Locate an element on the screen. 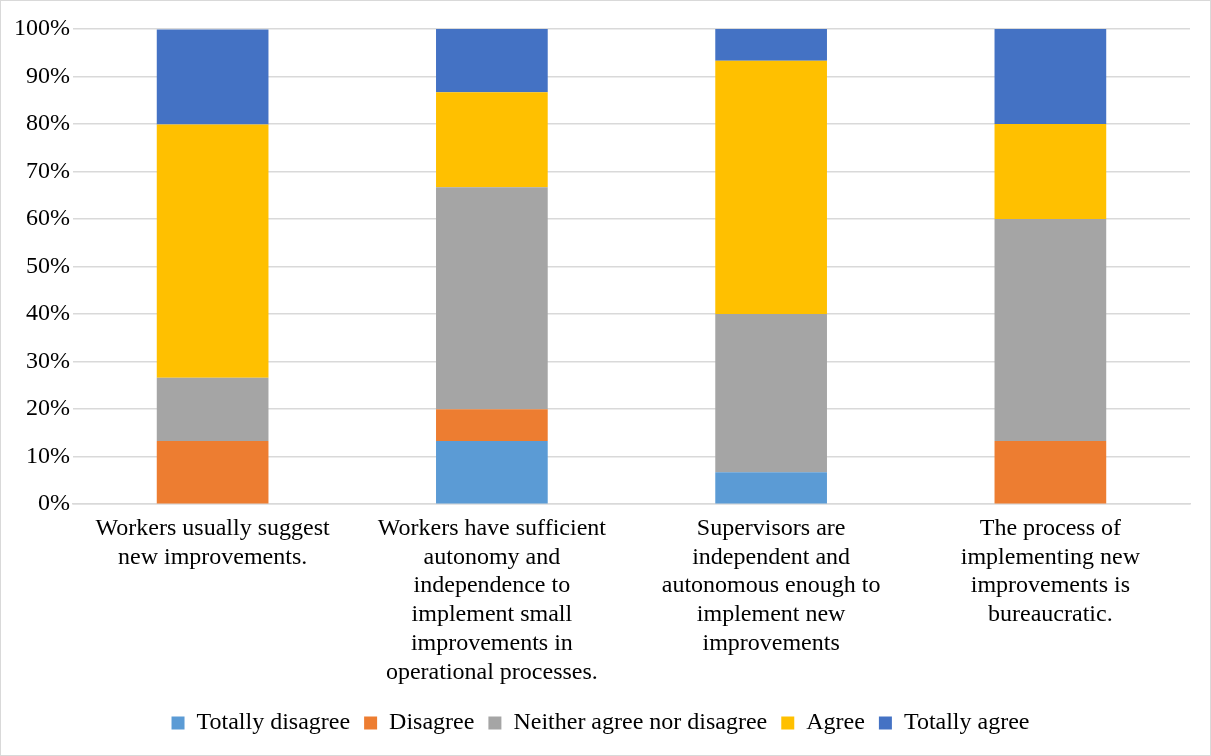  x-tick-label: The process of implementing new improvements is bureaucratic. is located at coordinates (1050, 570).